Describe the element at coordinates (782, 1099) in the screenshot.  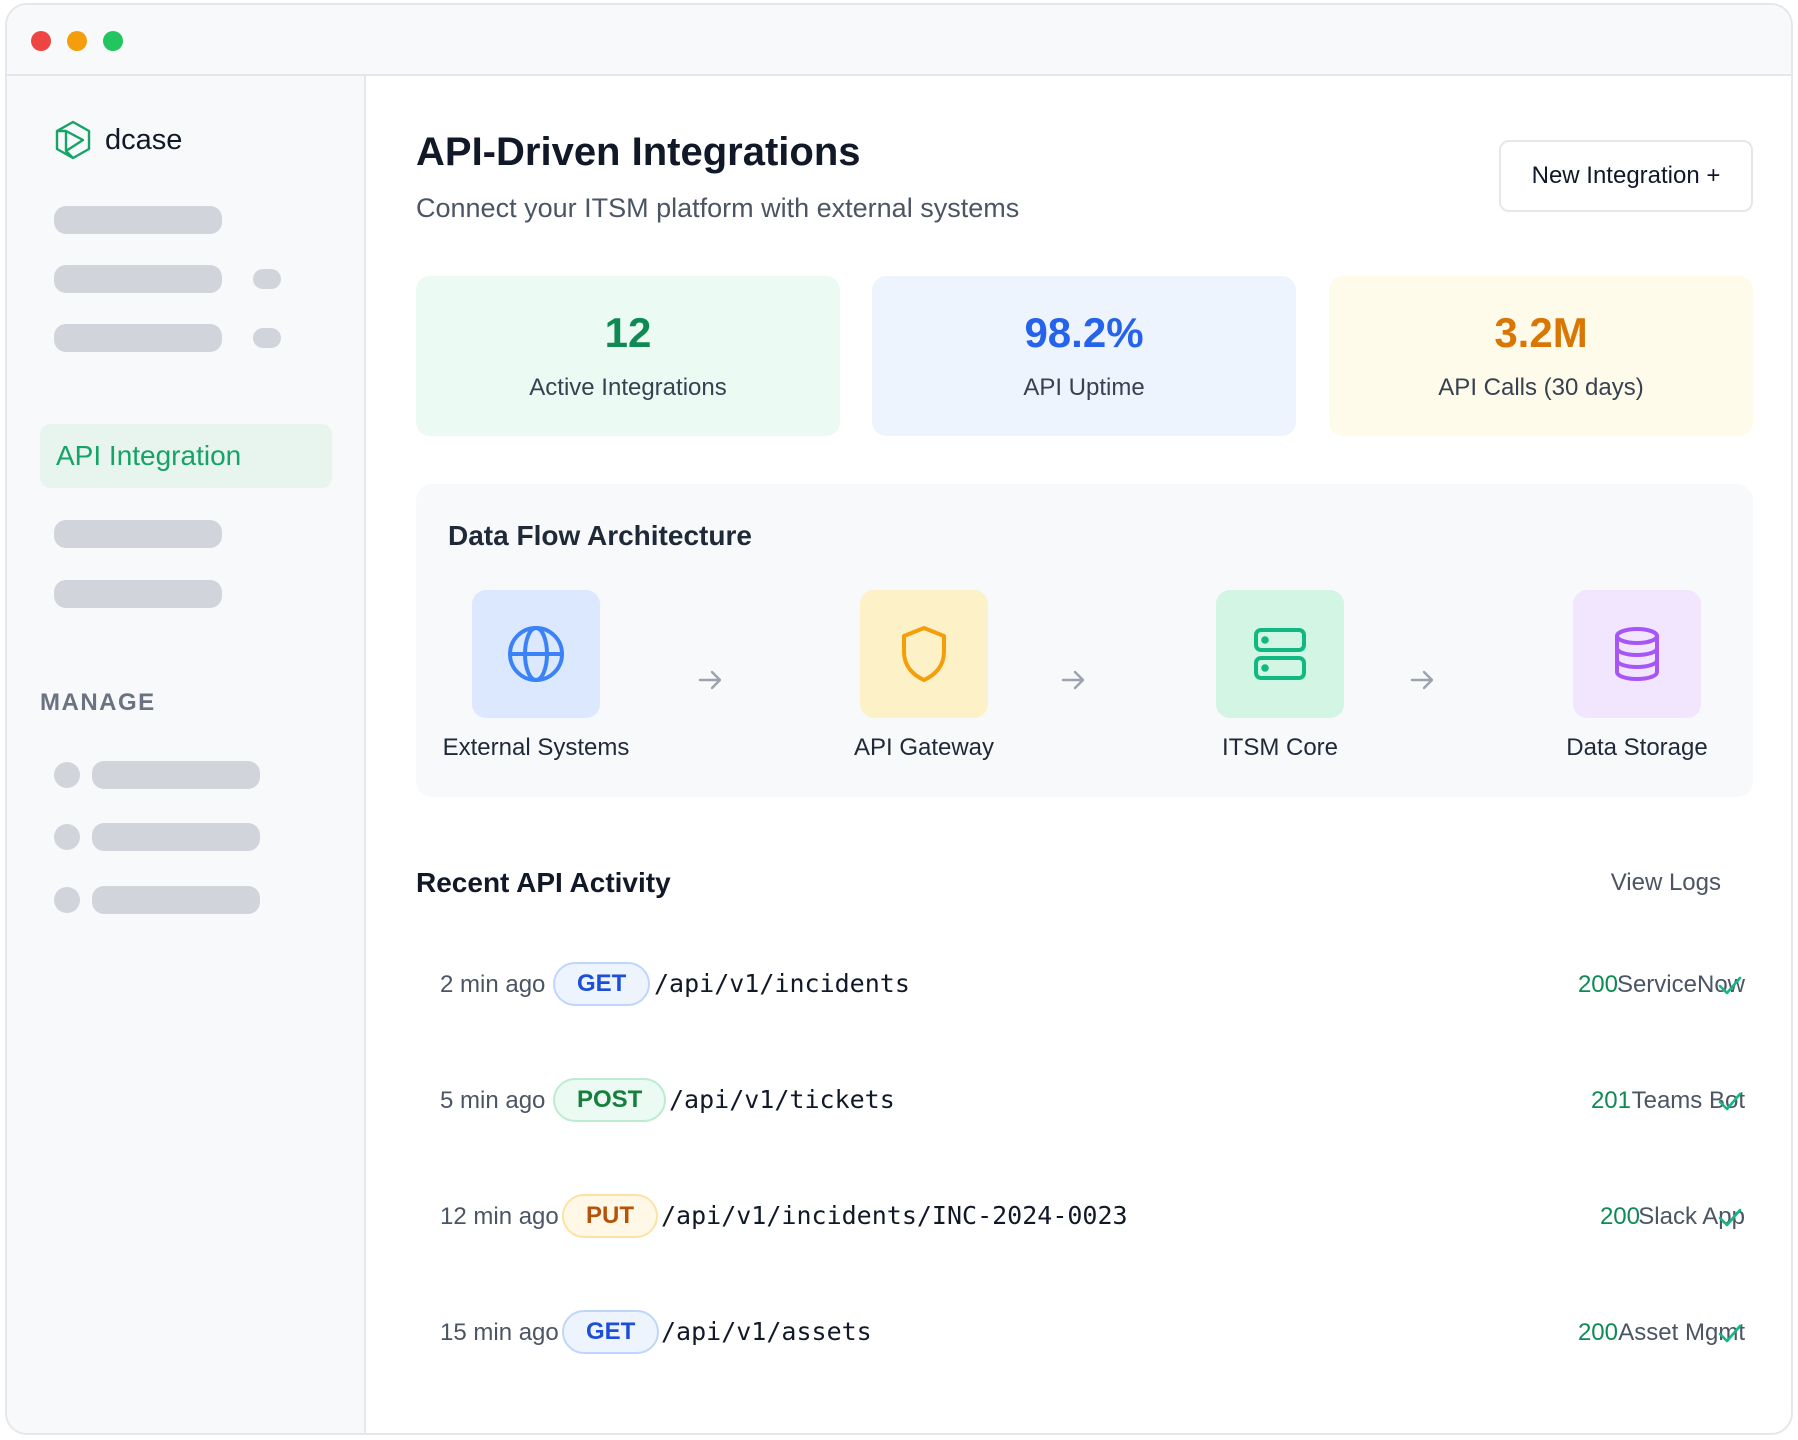
I see `endpoint-path: /api/v1/tickets` at that location.